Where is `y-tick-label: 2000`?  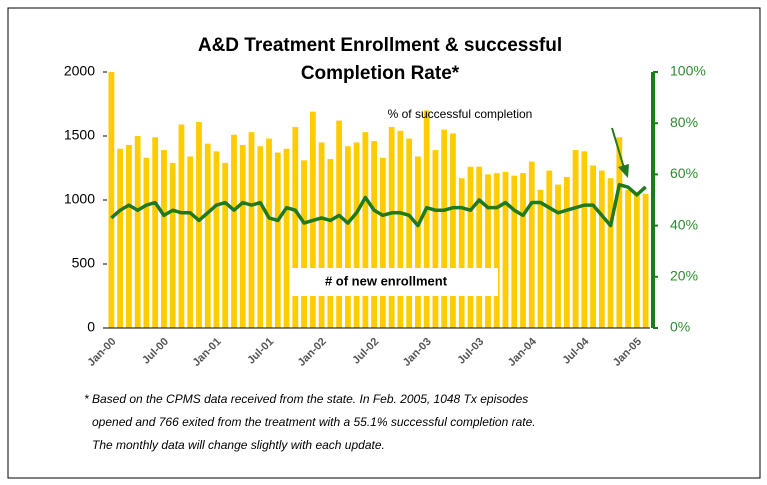
y-tick-label: 2000 is located at coordinates (79, 71).